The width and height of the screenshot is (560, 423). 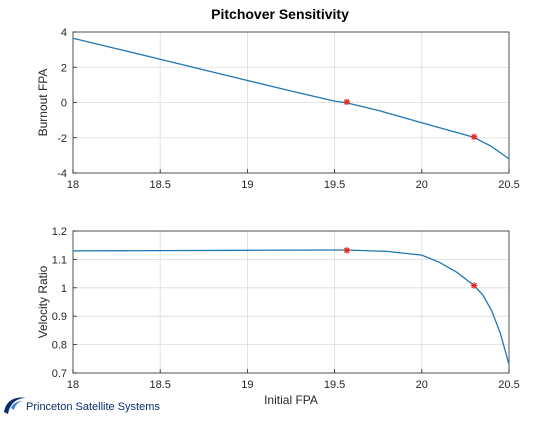 I want to click on y-tick-label: 1, so click(x=64, y=289).